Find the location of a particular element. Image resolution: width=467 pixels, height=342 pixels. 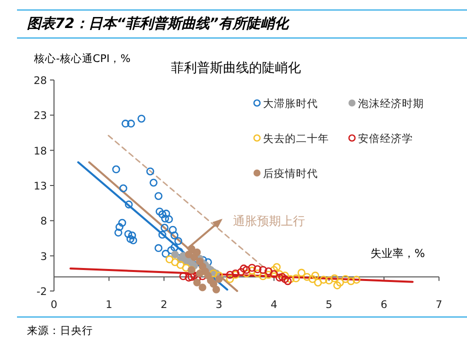

x-tick-label: 1 is located at coordinates (109, 305).